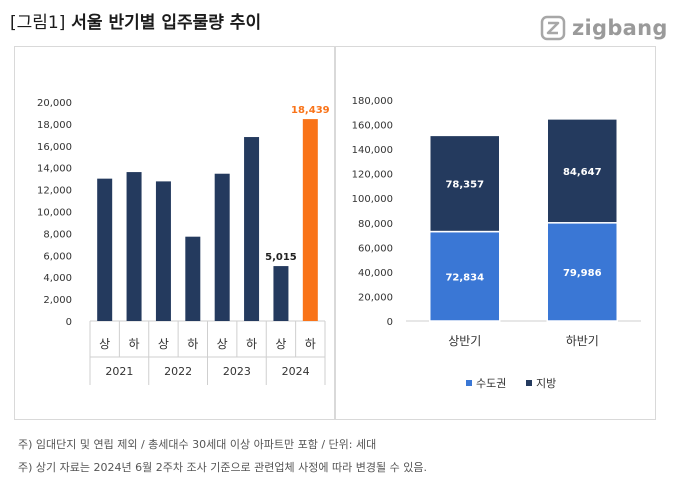 This screenshot has height=485, width=680. I want to click on y-tick-label: 10,000, so click(54, 213).